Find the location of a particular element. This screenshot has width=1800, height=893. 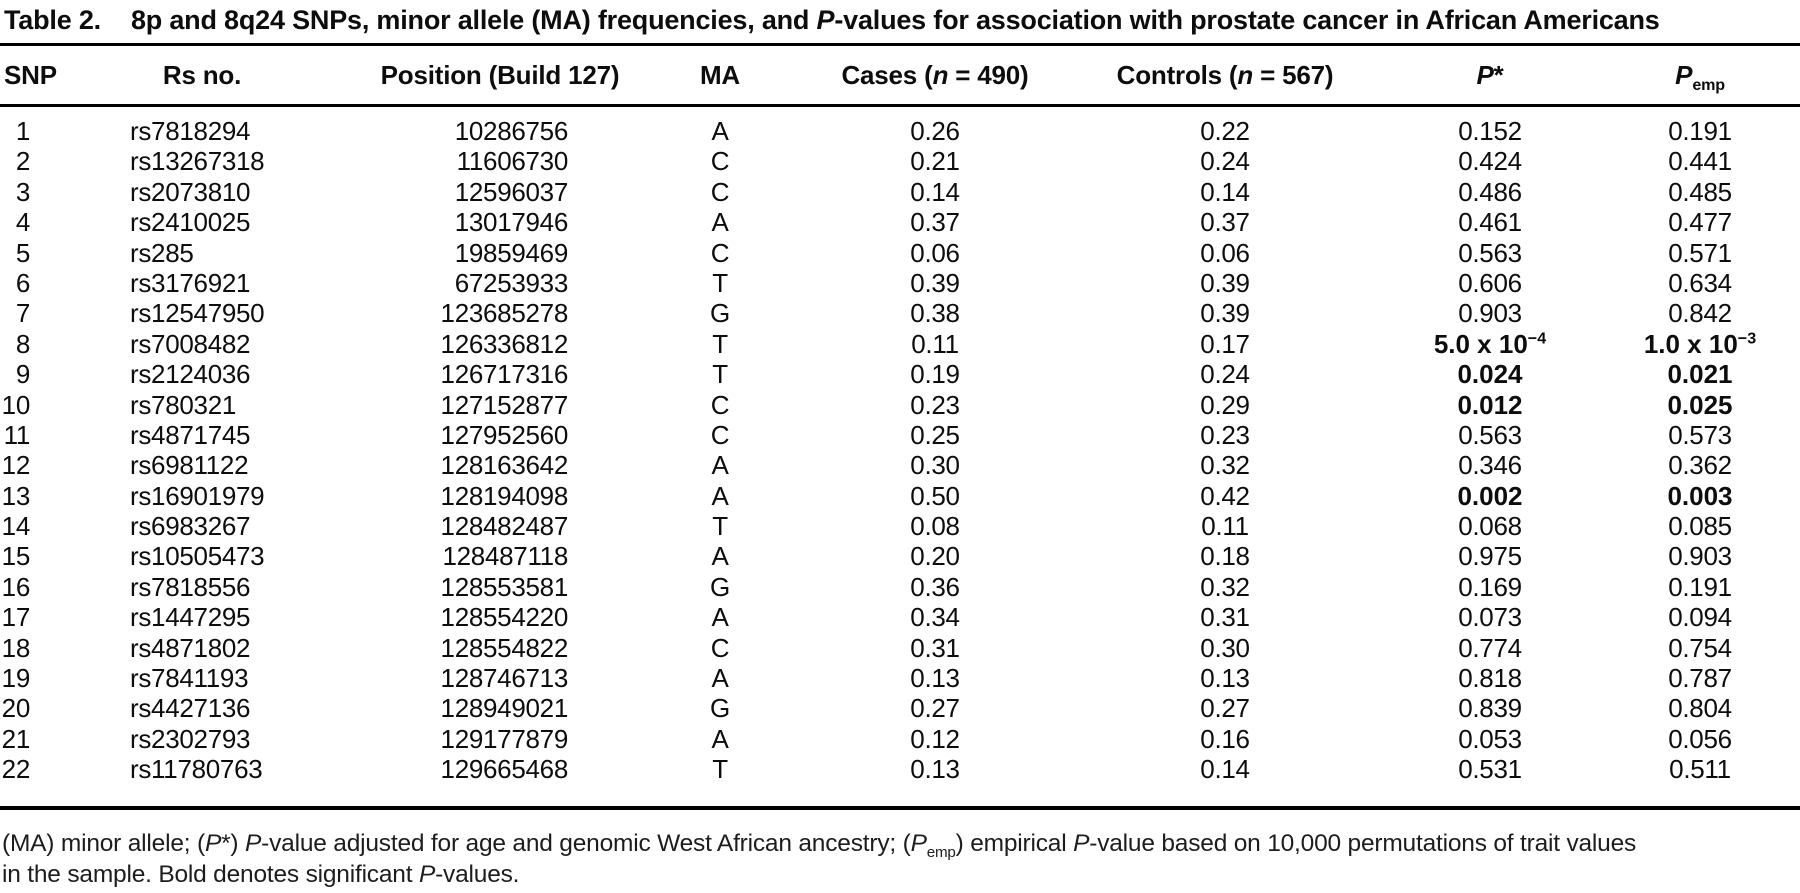

cell-cases: 0.20 is located at coordinates (935, 556).